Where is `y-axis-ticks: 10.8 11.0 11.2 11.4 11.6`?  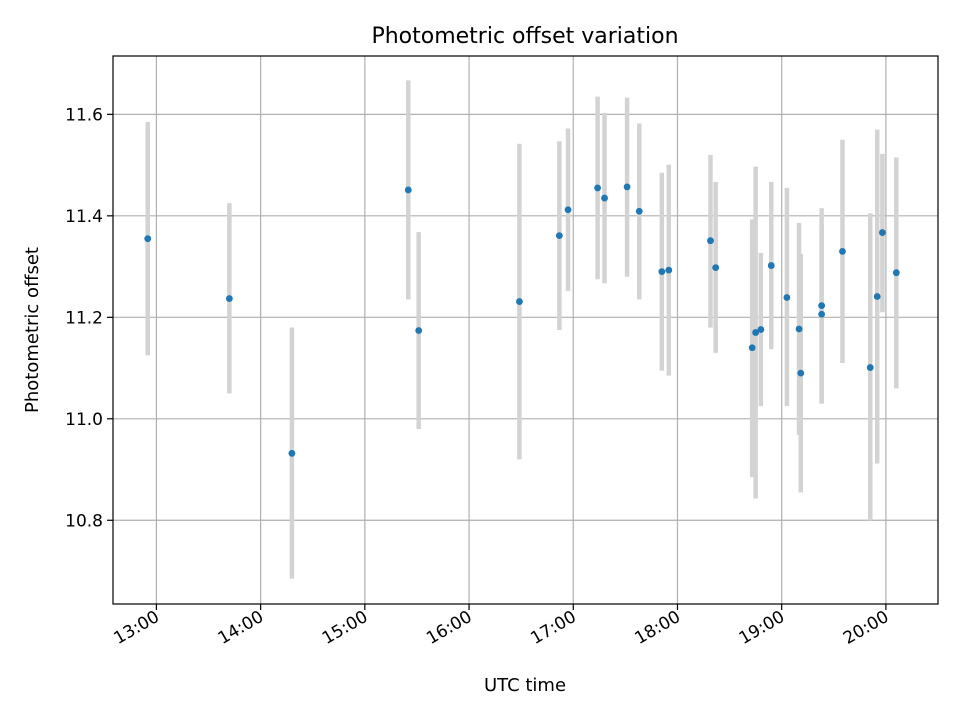
y-axis-ticks: 10.8 11.0 11.2 11.4 11.6 is located at coordinates (89, 318).